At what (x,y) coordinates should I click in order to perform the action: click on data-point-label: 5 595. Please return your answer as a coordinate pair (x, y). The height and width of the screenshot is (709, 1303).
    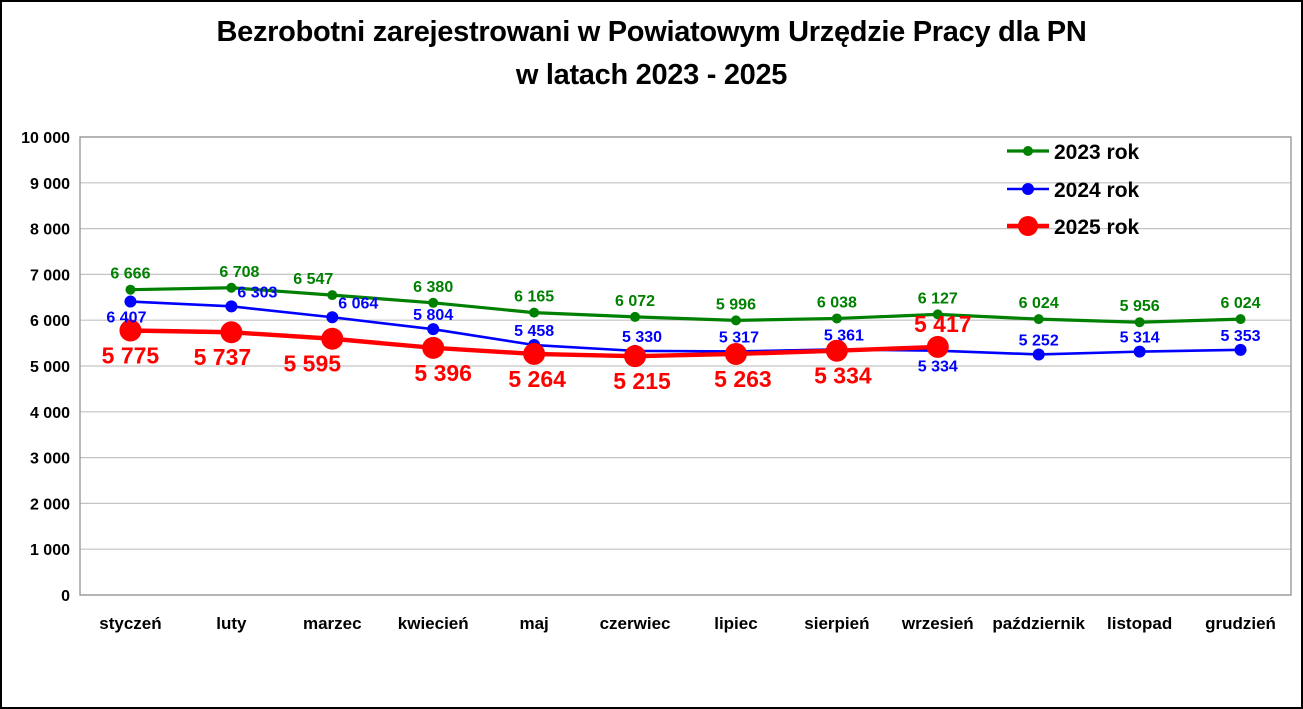
    Looking at the image, I should click on (313, 364).